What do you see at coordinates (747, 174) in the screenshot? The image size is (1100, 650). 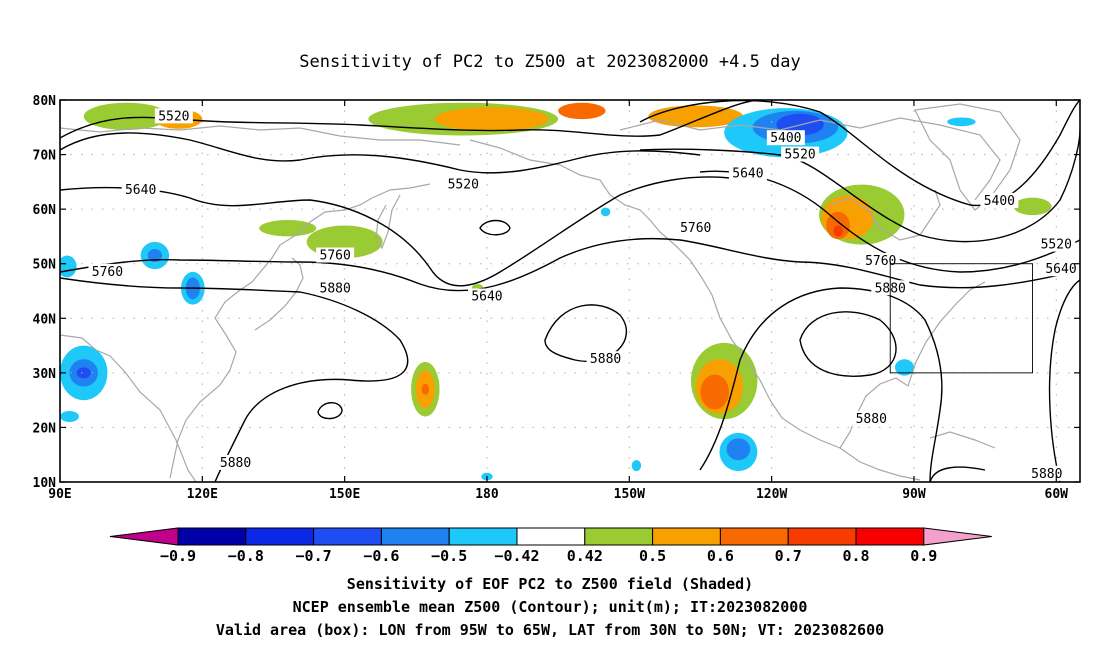 I see `contour-label-10: 5640` at bounding box center [747, 174].